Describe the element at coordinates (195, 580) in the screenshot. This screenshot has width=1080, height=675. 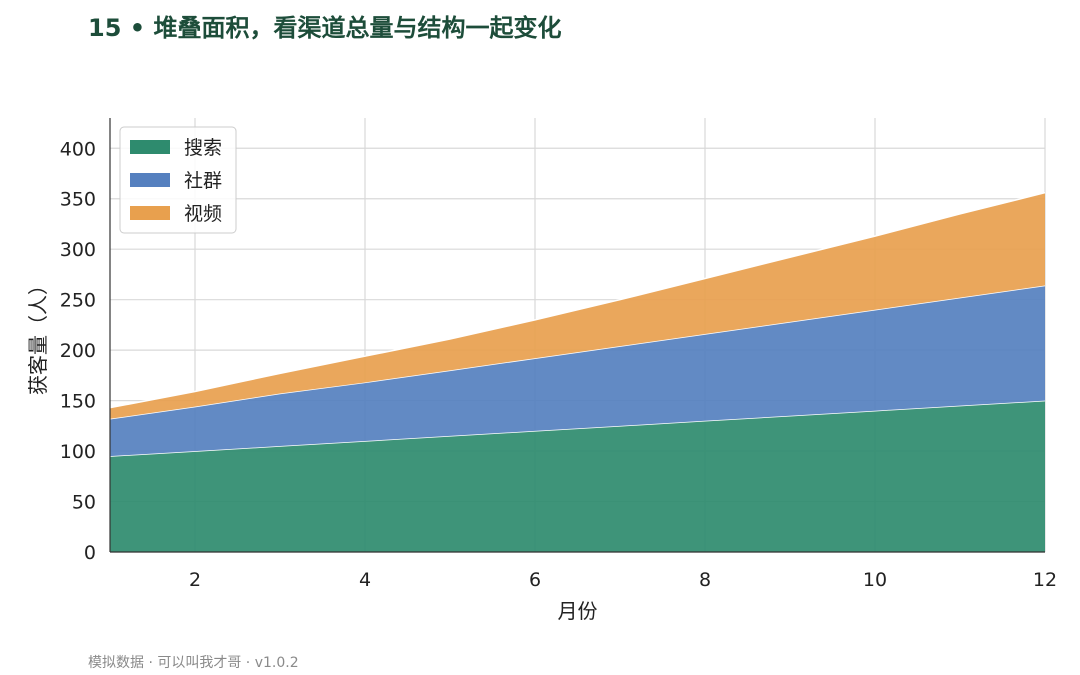
I see `x-tick-label: 2` at that location.